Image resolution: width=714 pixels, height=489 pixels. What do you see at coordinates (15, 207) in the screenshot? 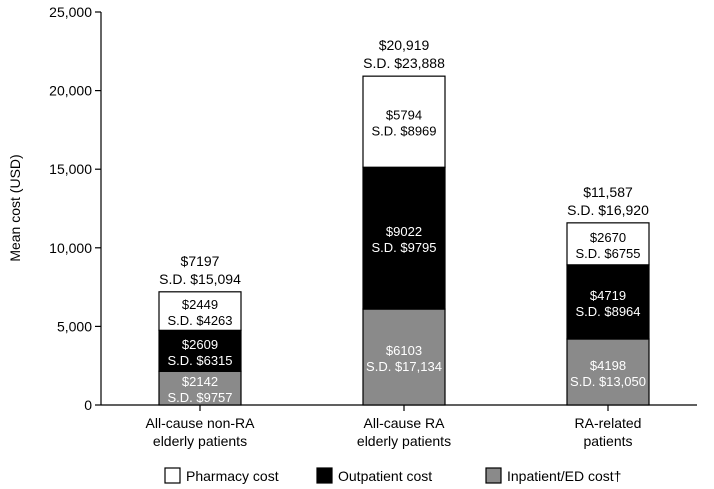
I see `y-axis-title: Mean cost (USD)` at bounding box center [15, 207].